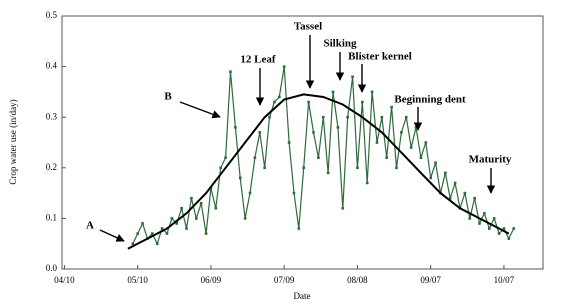  I want to click on x-tick-label: 10/07, so click(504, 280).